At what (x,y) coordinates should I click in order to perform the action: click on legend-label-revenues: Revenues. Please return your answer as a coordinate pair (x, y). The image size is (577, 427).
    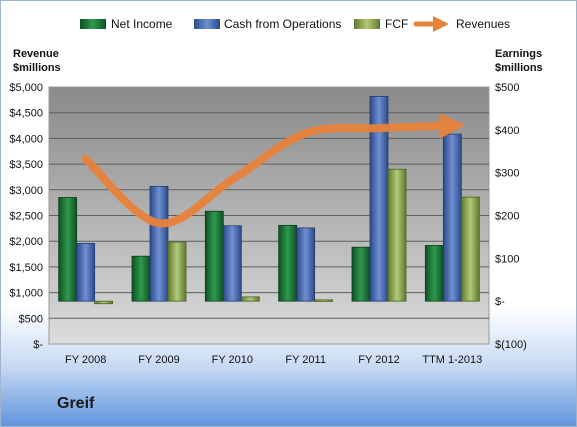
    Looking at the image, I should click on (483, 24).